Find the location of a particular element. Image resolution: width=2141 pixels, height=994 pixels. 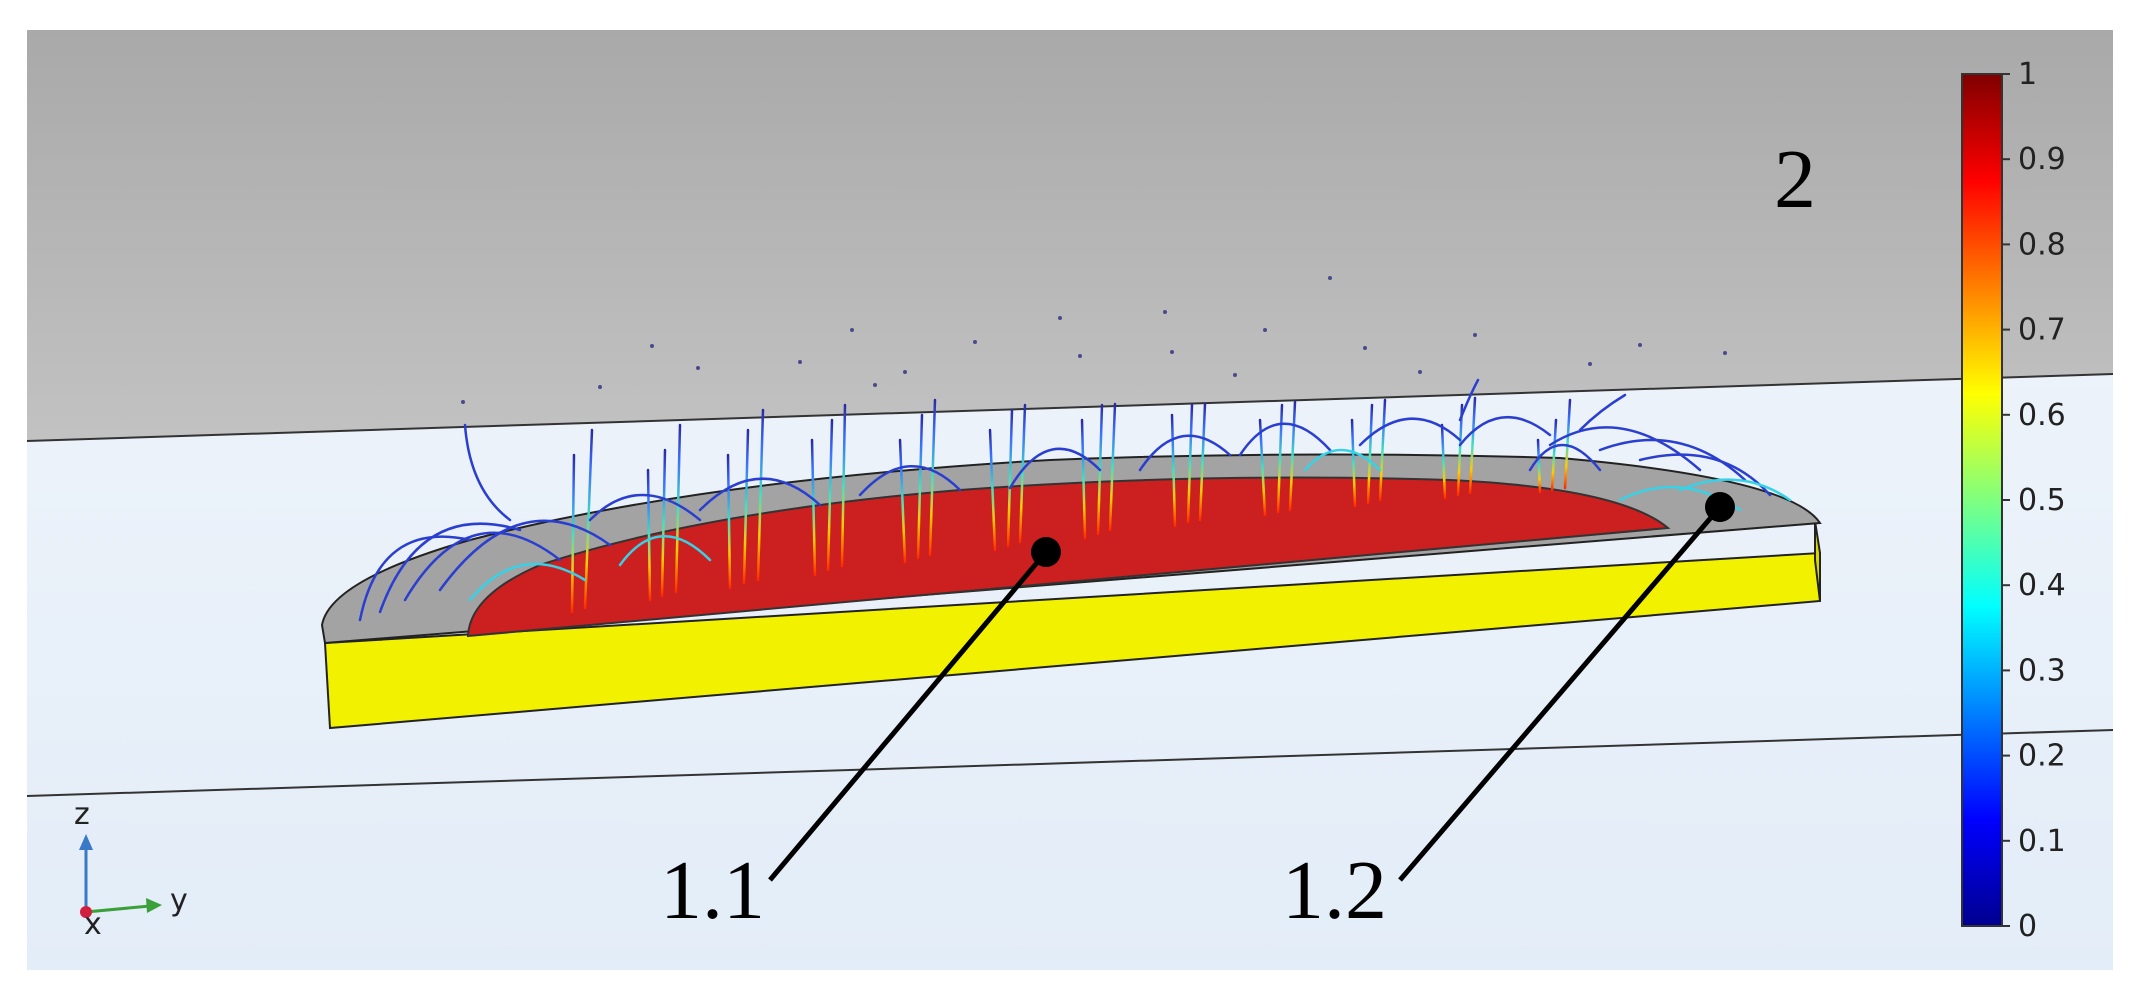

colorbar-tick-label: 0.6 is located at coordinates (2042, 415).